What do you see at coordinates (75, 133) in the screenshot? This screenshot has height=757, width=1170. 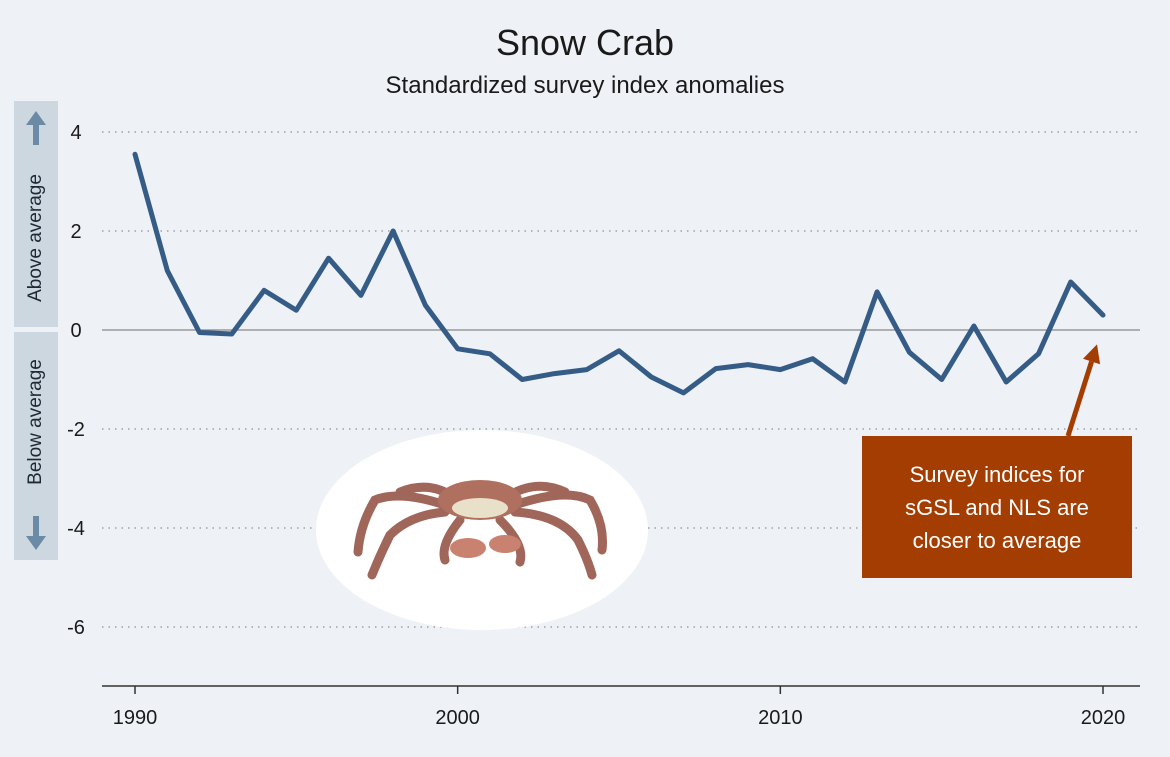 I see `y-tick-label: 4` at bounding box center [75, 133].